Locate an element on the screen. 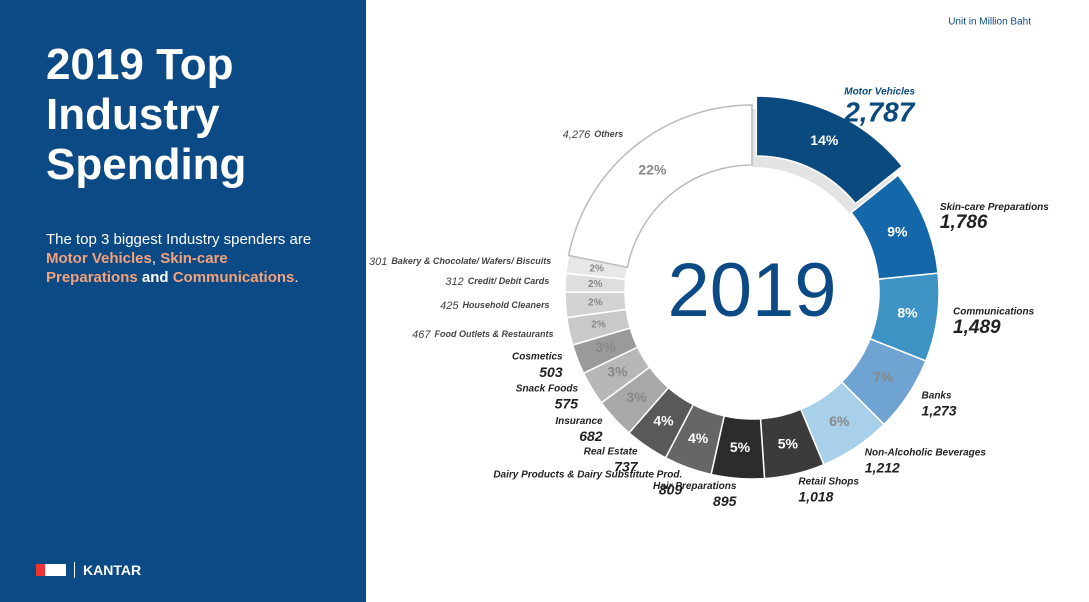  description-part: . is located at coordinates (296, 277).